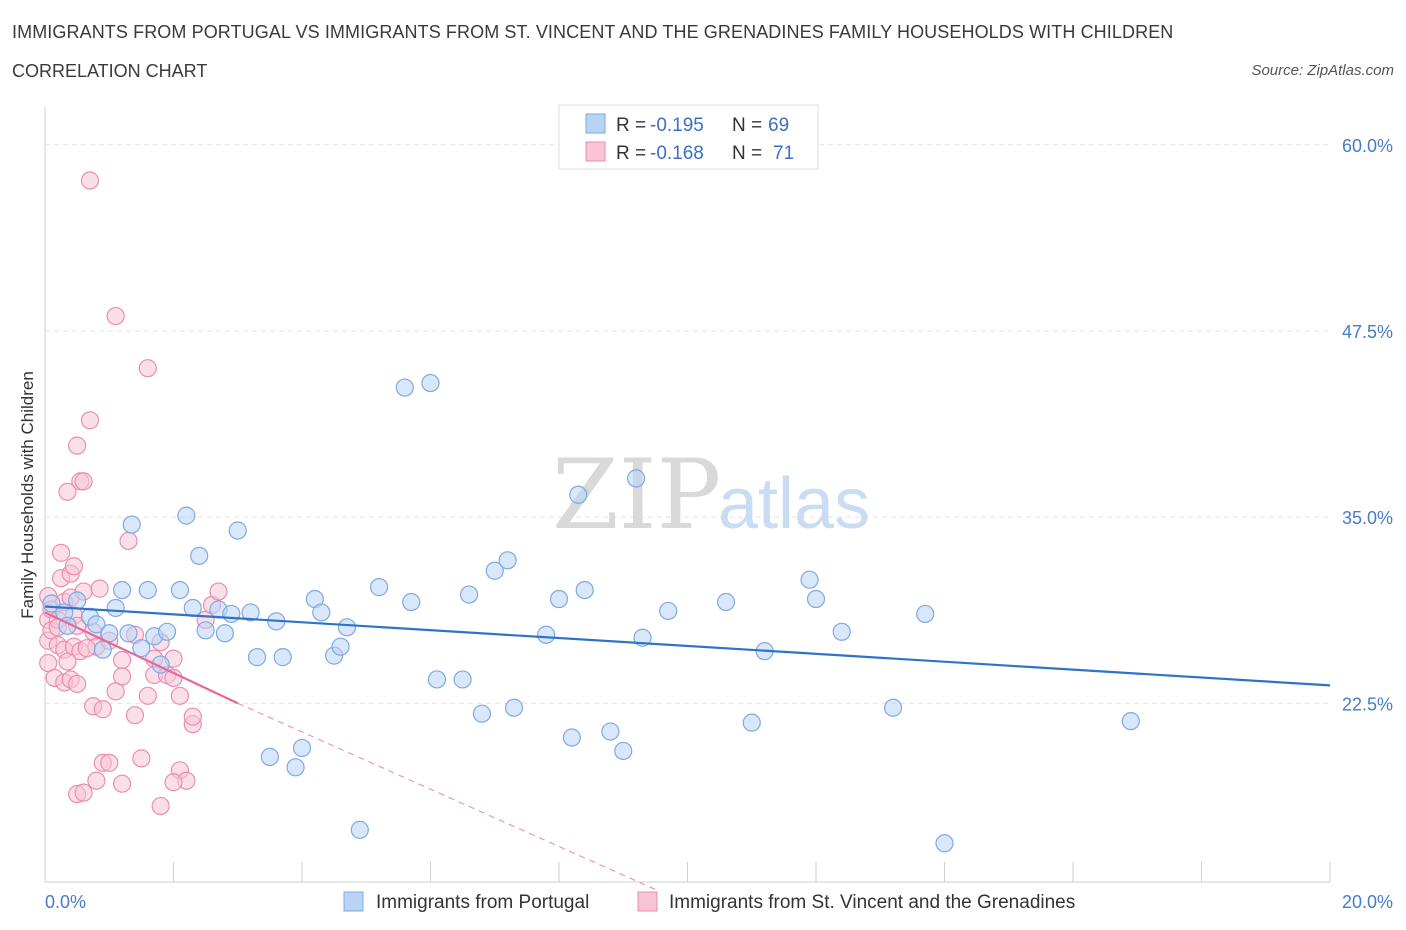 The width and height of the screenshot is (1406, 930). Describe the element at coordinates (446, 796) in the screenshot. I see `trend-extension-svg` at that location.